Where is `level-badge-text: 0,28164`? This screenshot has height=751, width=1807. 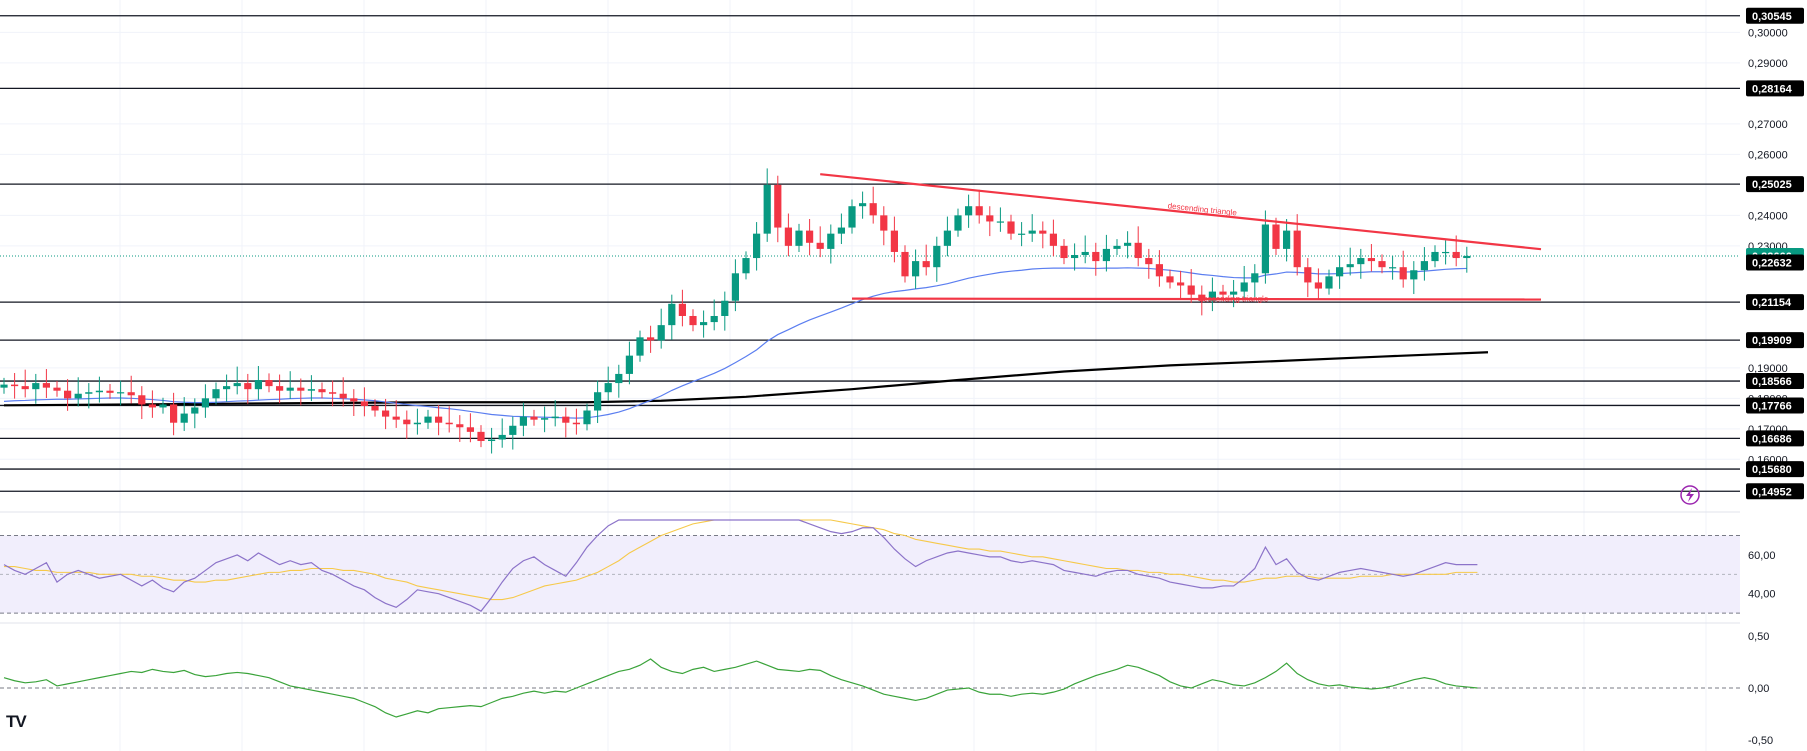 level-badge-text: 0,28164 is located at coordinates (1772, 89).